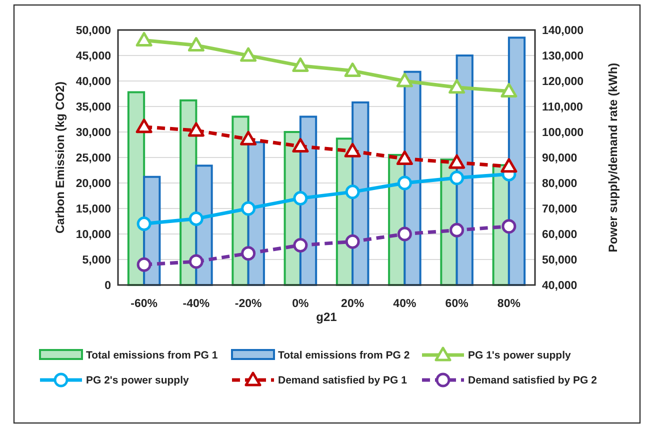  I want to click on y-tick-label: 5,000, so click(96, 260).